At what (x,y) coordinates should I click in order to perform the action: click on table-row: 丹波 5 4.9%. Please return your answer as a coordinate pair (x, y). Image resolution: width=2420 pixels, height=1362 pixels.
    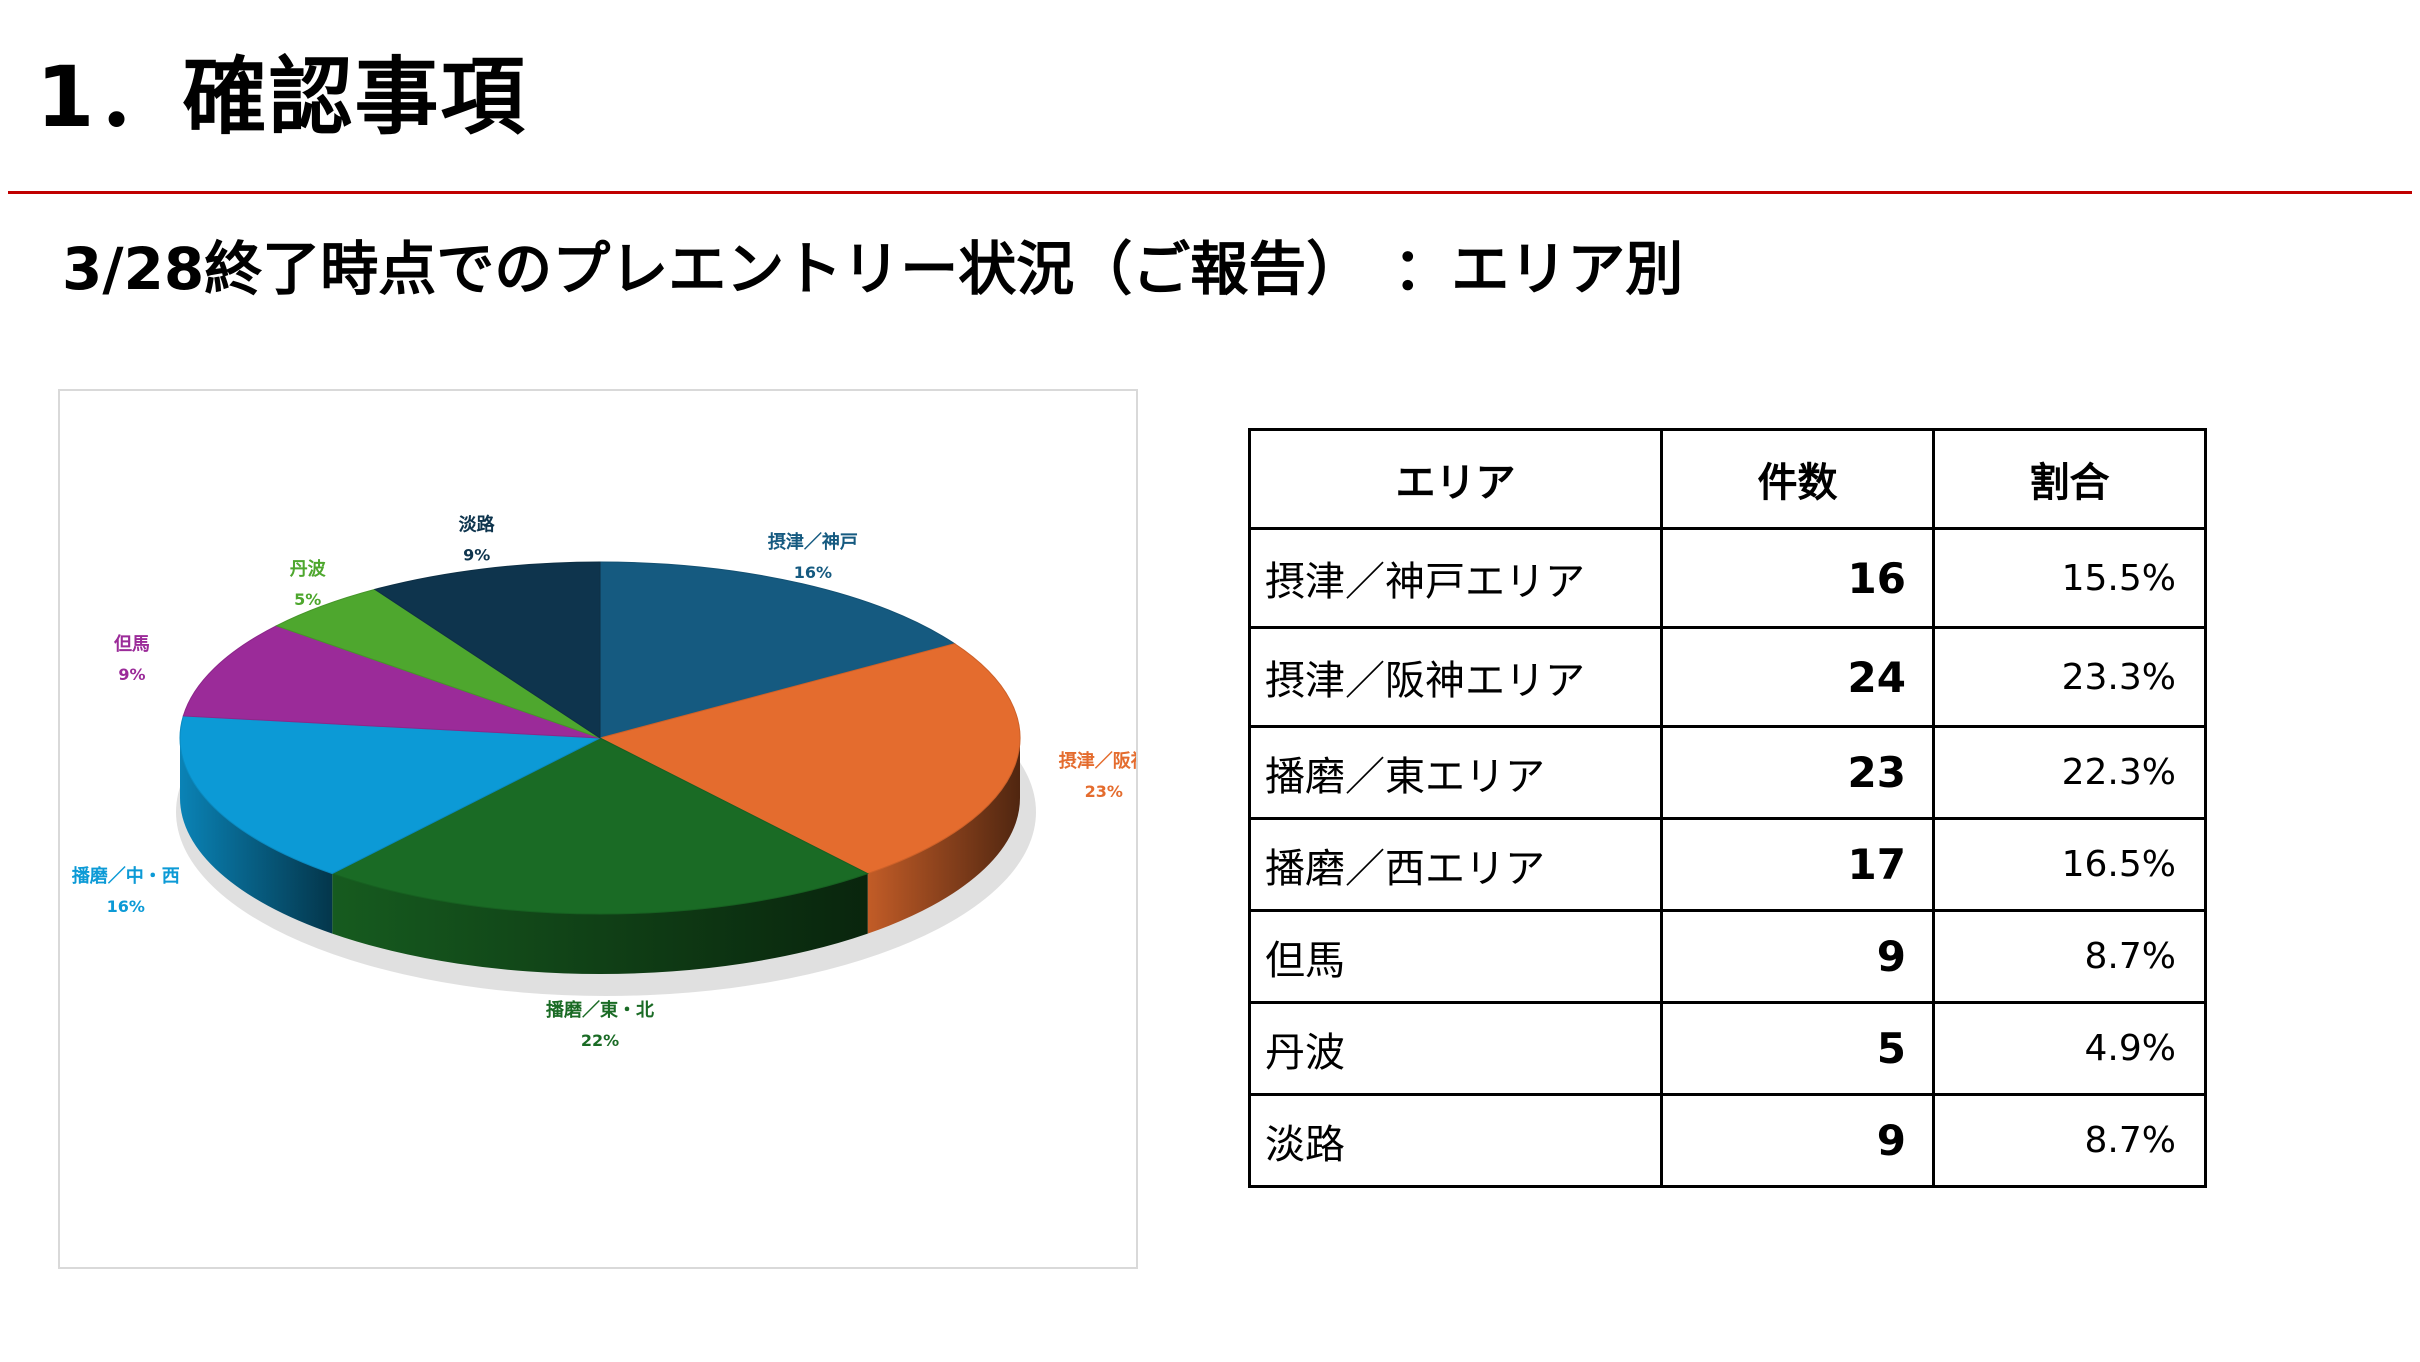
    Looking at the image, I should click on (1727, 1048).